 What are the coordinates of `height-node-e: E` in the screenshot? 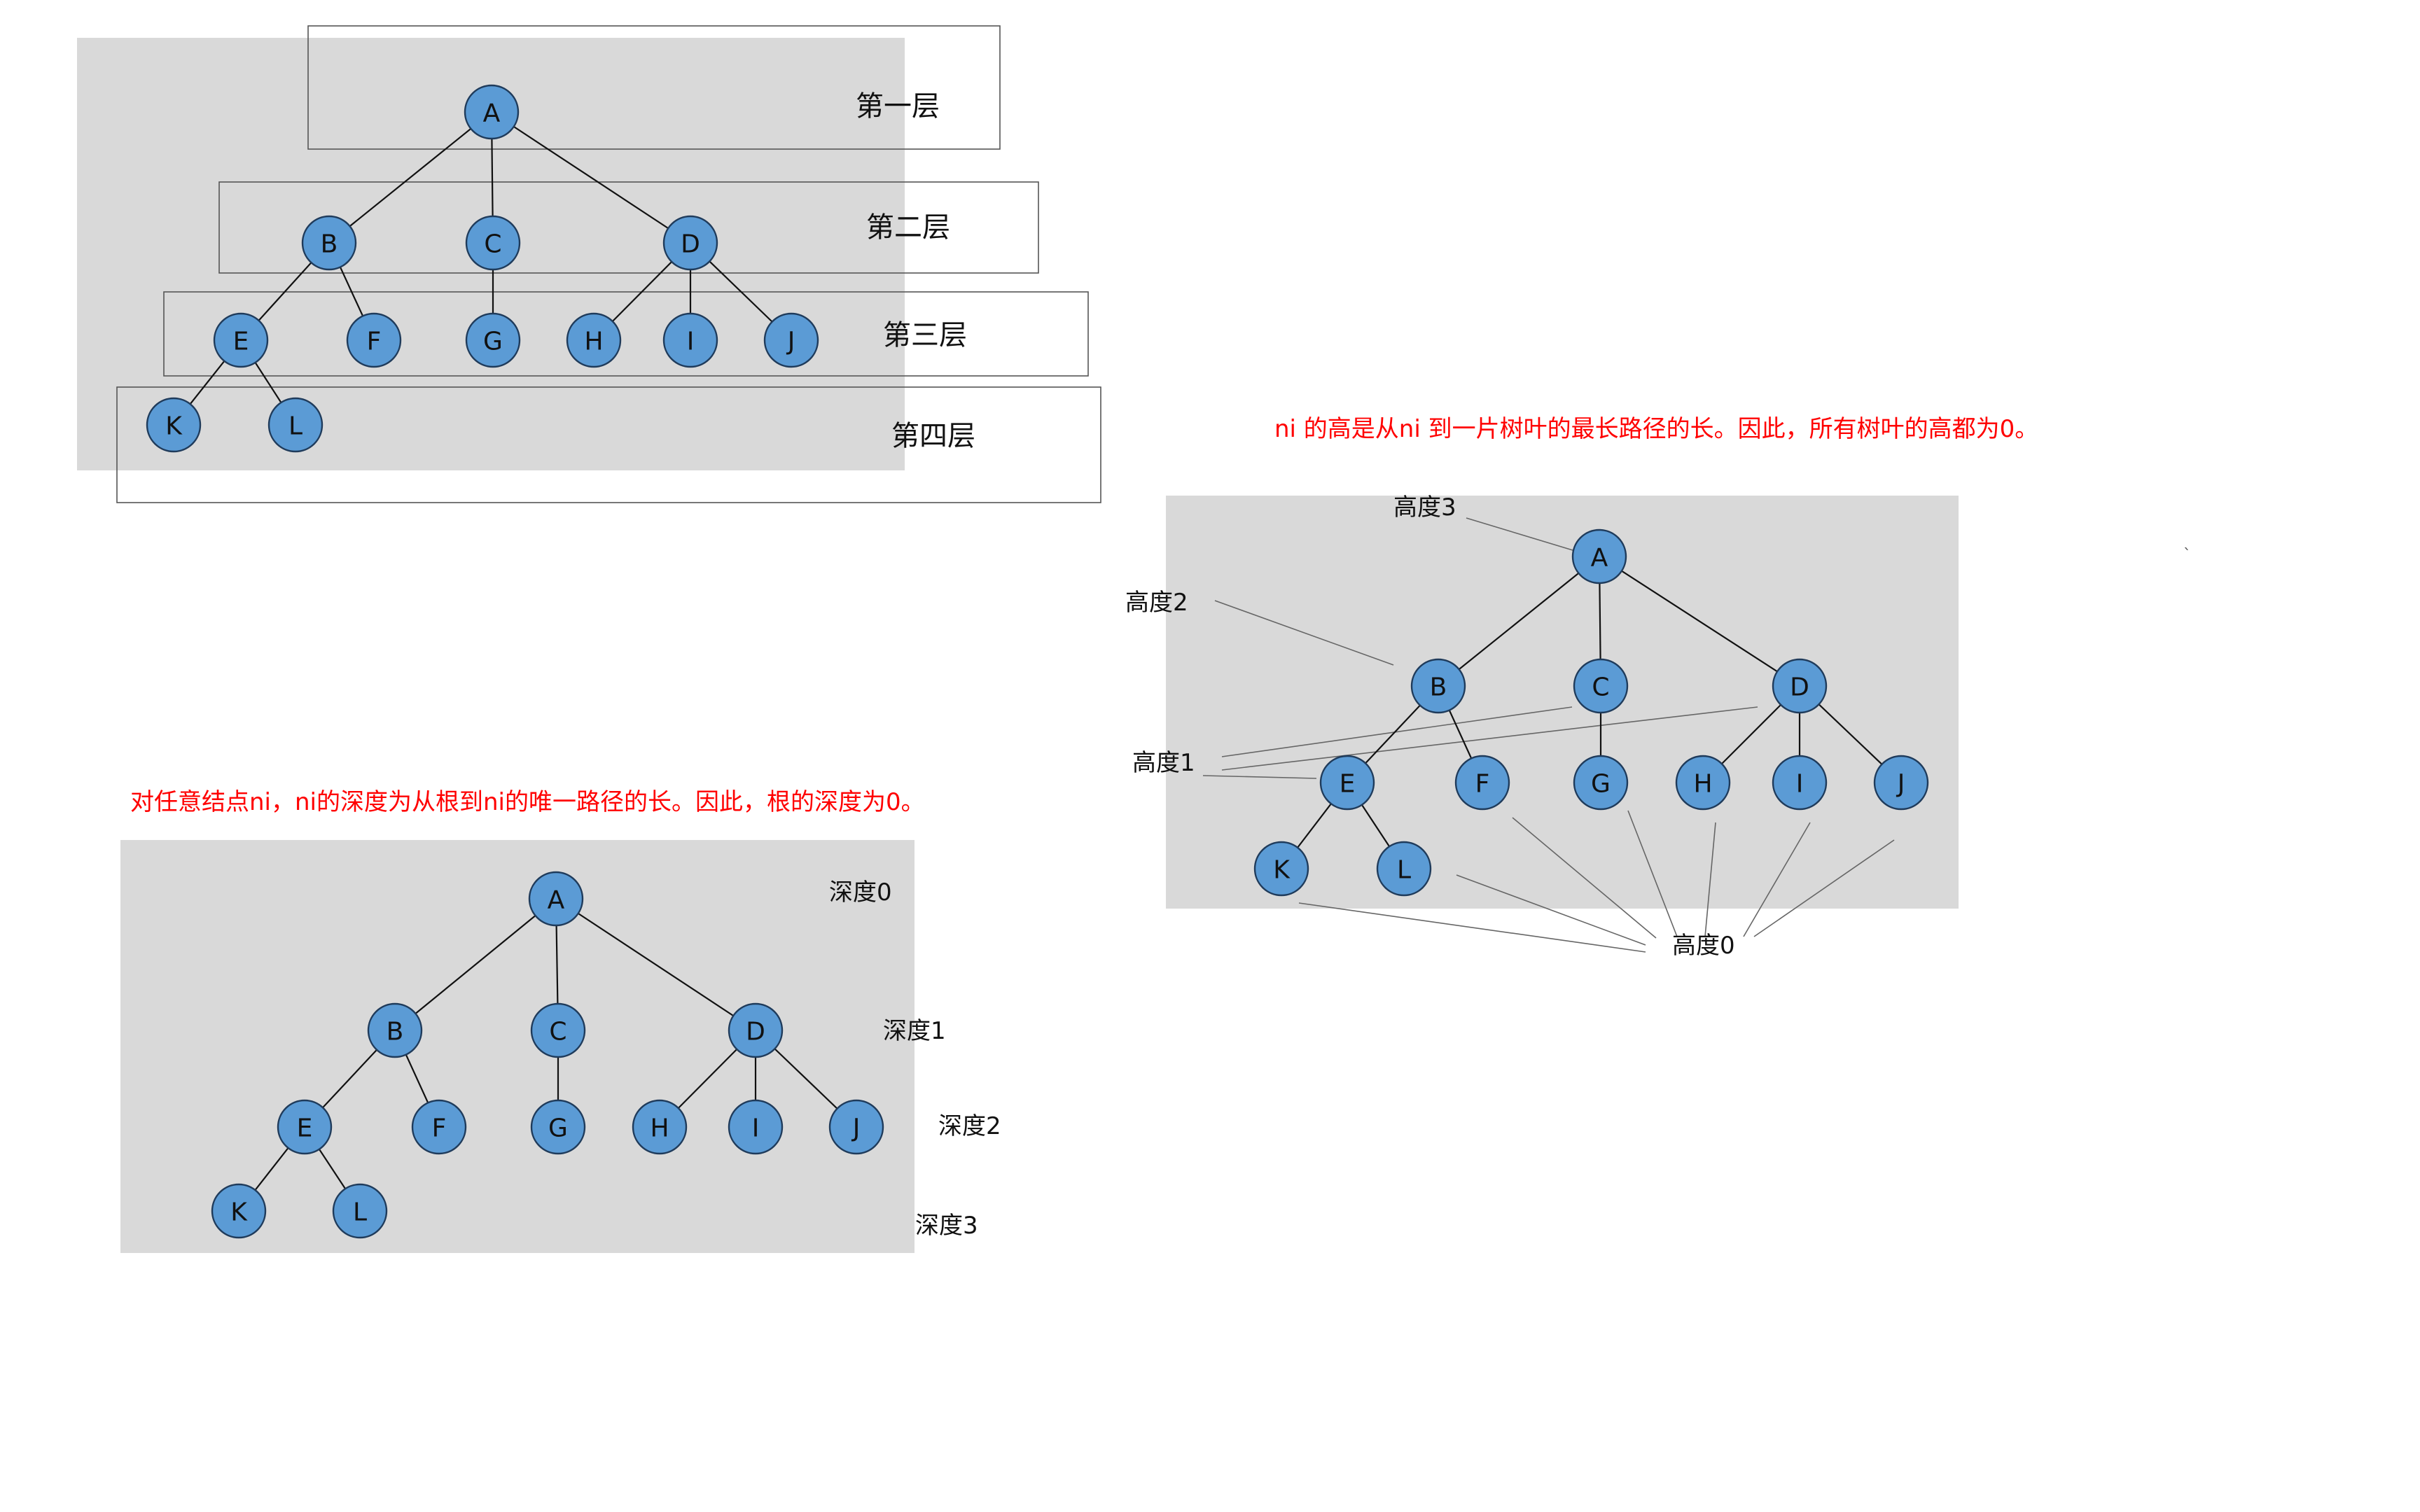 It's located at (1347, 783).